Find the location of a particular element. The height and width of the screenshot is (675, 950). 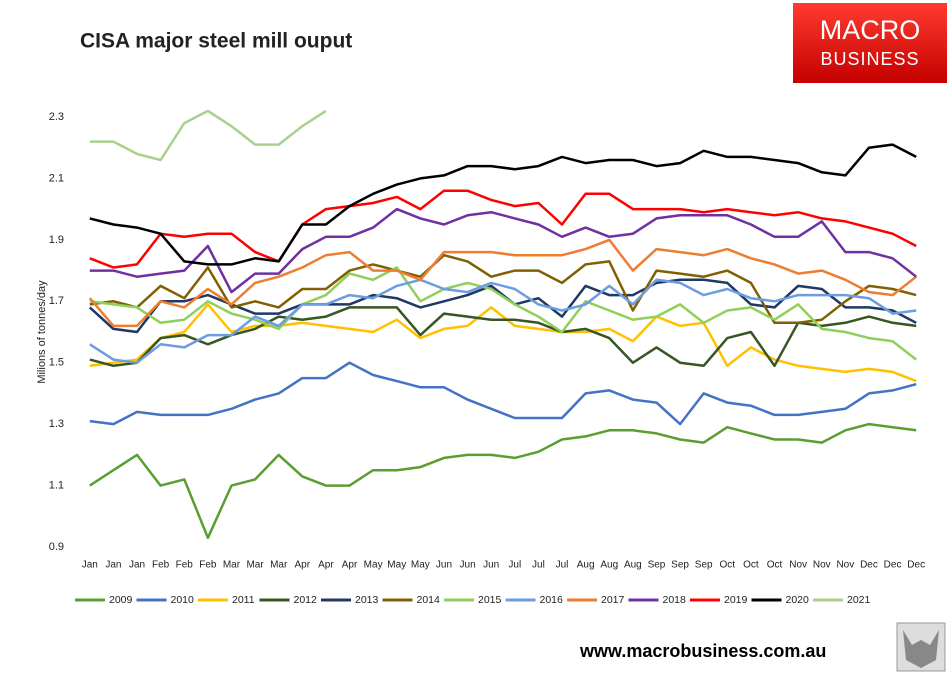

legend-label: 2021 is located at coordinates (859, 600).